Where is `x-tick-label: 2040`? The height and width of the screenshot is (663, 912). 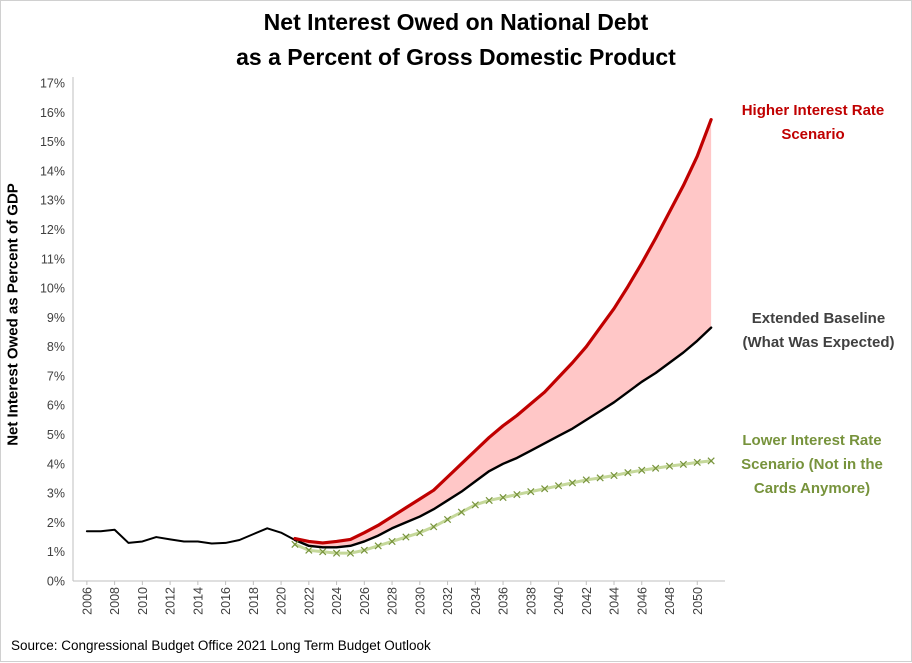
x-tick-label: 2040 is located at coordinates (559, 601).